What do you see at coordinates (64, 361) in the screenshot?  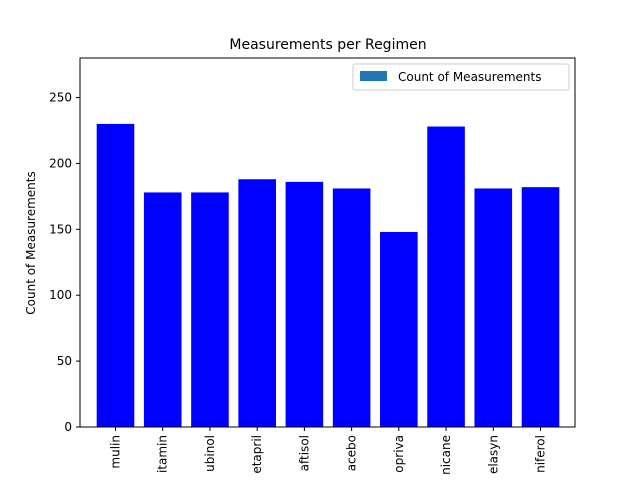 I see `y-tick-label: 50` at bounding box center [64, 361].